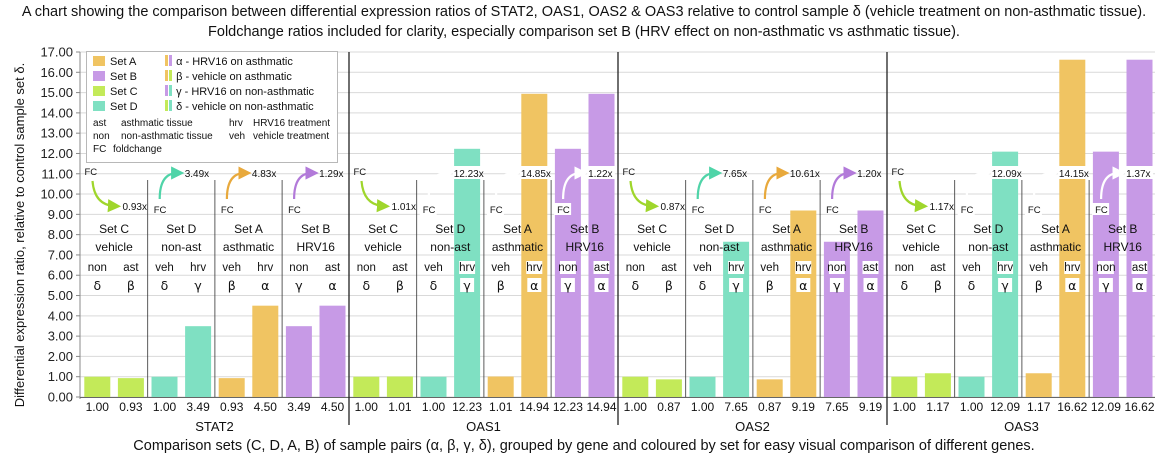 The image size is (1168, 459). Describe the element at coordinates (1106, 407) in the screenshot. I see `bar-value-label: 12.09` at that location.